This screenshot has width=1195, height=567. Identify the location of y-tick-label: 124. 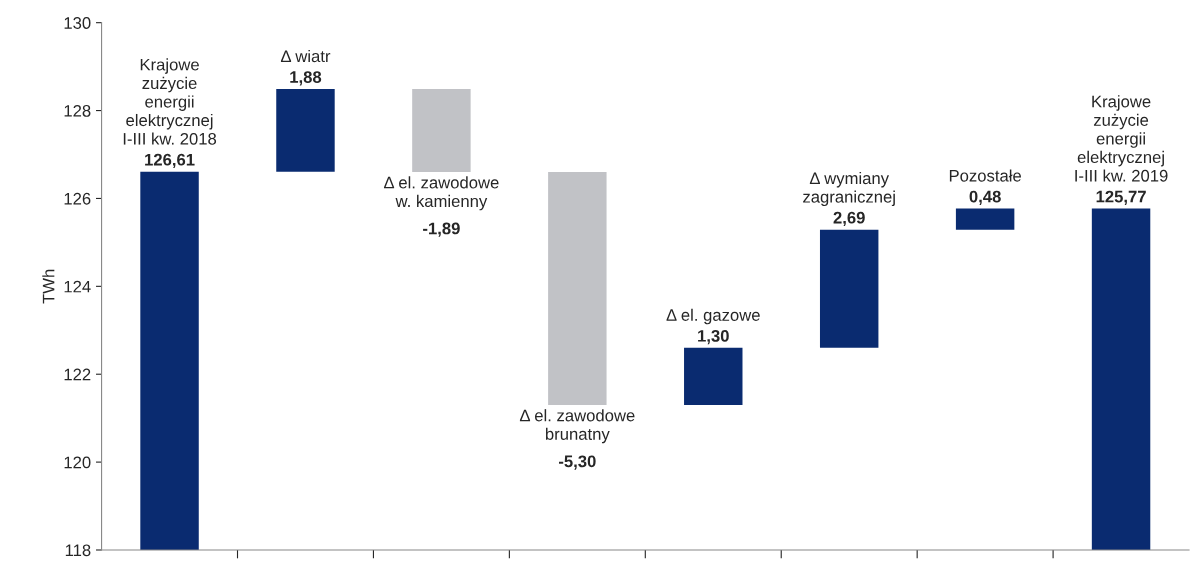
(77, 286).